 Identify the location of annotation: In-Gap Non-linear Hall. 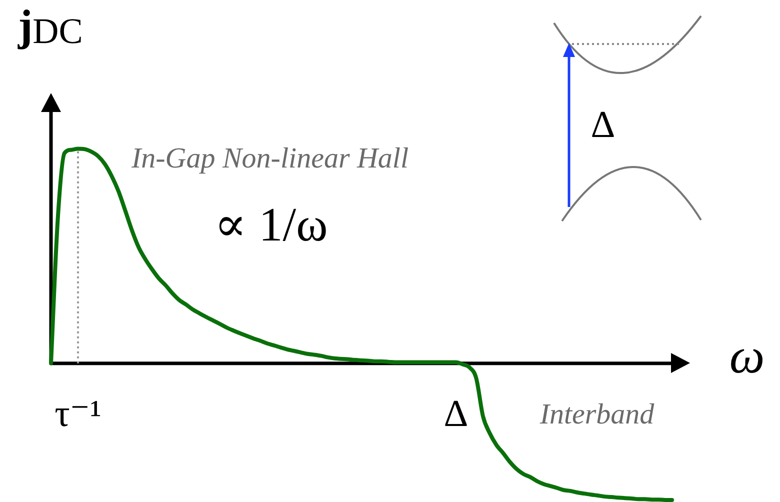
(269, 158).